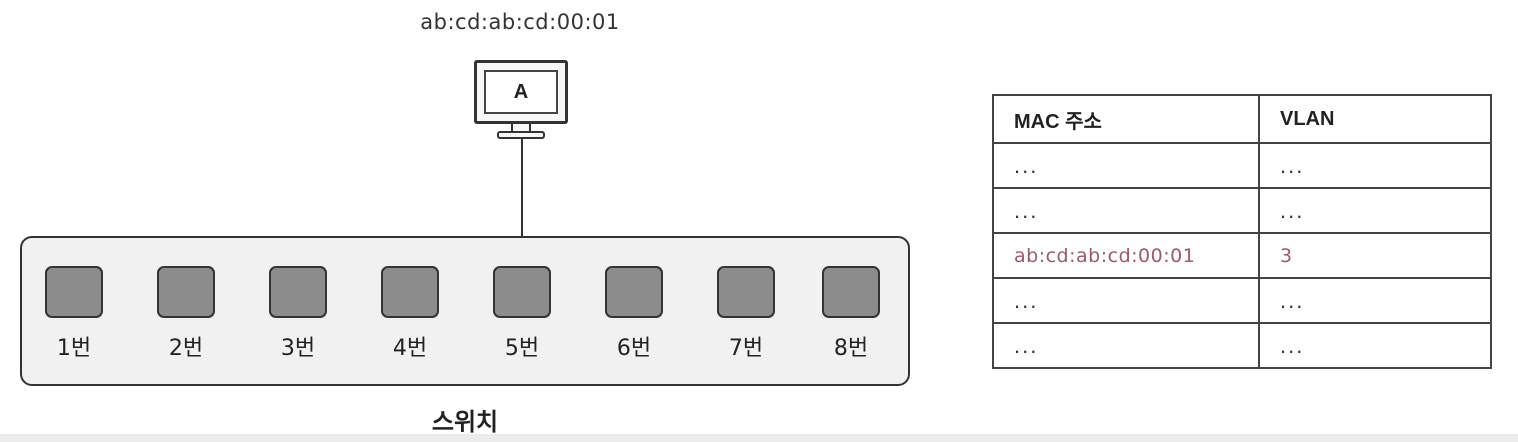  I want to click on port-label-1: 1번, so click(74, 348).